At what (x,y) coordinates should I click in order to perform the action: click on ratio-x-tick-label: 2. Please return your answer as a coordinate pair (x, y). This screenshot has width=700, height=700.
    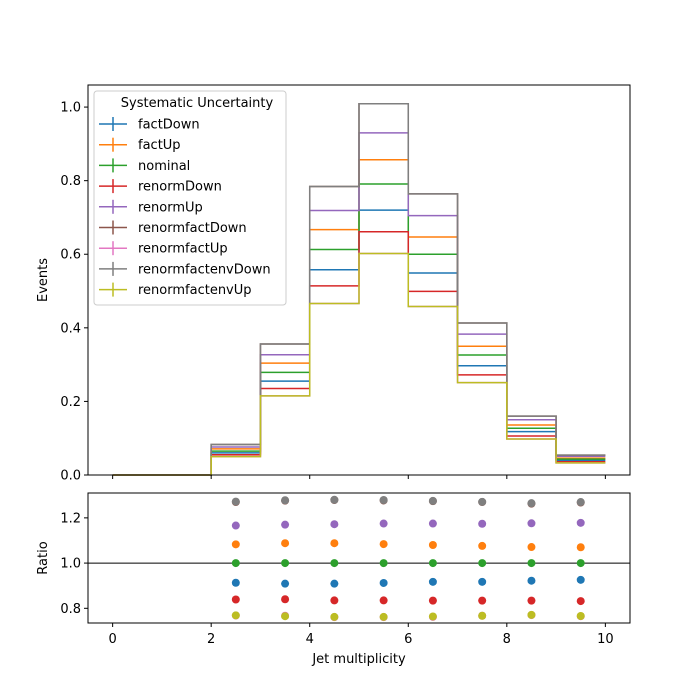
    Looking at the image, I should click on (211, 639).